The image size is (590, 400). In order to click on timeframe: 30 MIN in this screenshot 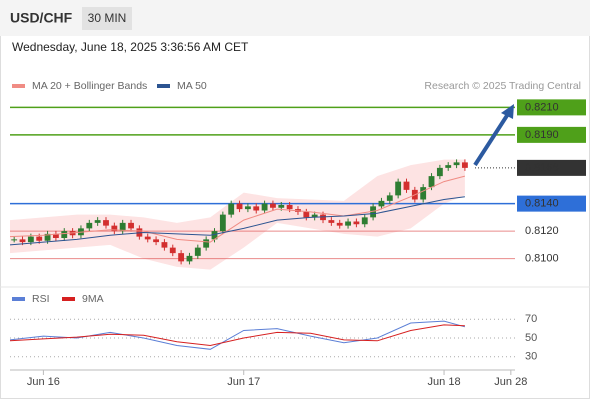, I will do `click(107, 18)`.